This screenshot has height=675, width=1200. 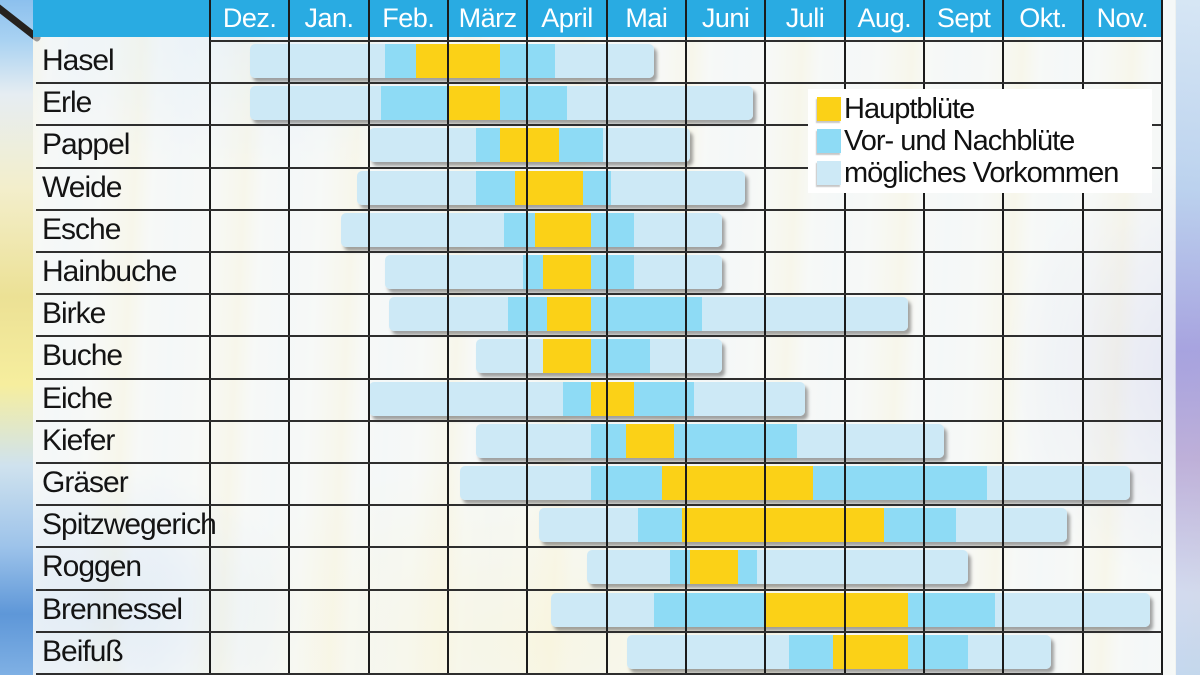 I want to click on month-label-april: April, so click(x=567, y=18).